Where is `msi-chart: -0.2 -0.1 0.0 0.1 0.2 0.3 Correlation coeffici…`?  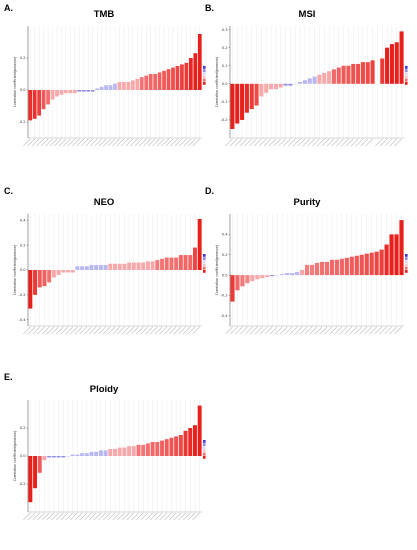 msi-chart: -0.2 -0.1 0.0 0.1 0.2 0.3 Correlation coeffici… is located at coordinates (311, 86).